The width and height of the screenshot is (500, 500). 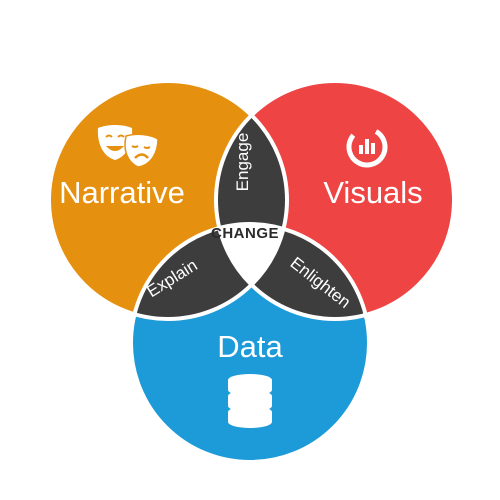 What do you see at coordinates (367, 147) in the screenshot?
I see `bar-chart-icon` at bounding box center [367, 147].